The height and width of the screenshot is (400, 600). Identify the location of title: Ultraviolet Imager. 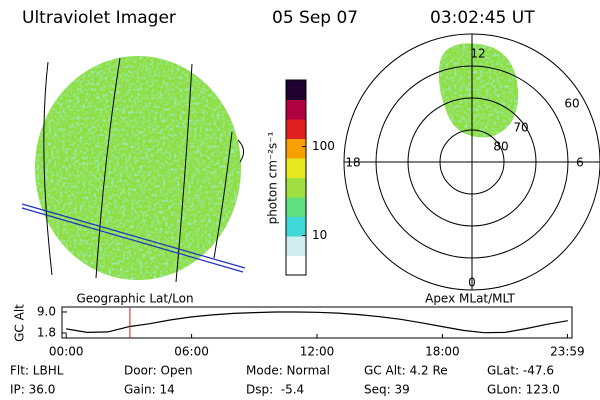
(99, 18).